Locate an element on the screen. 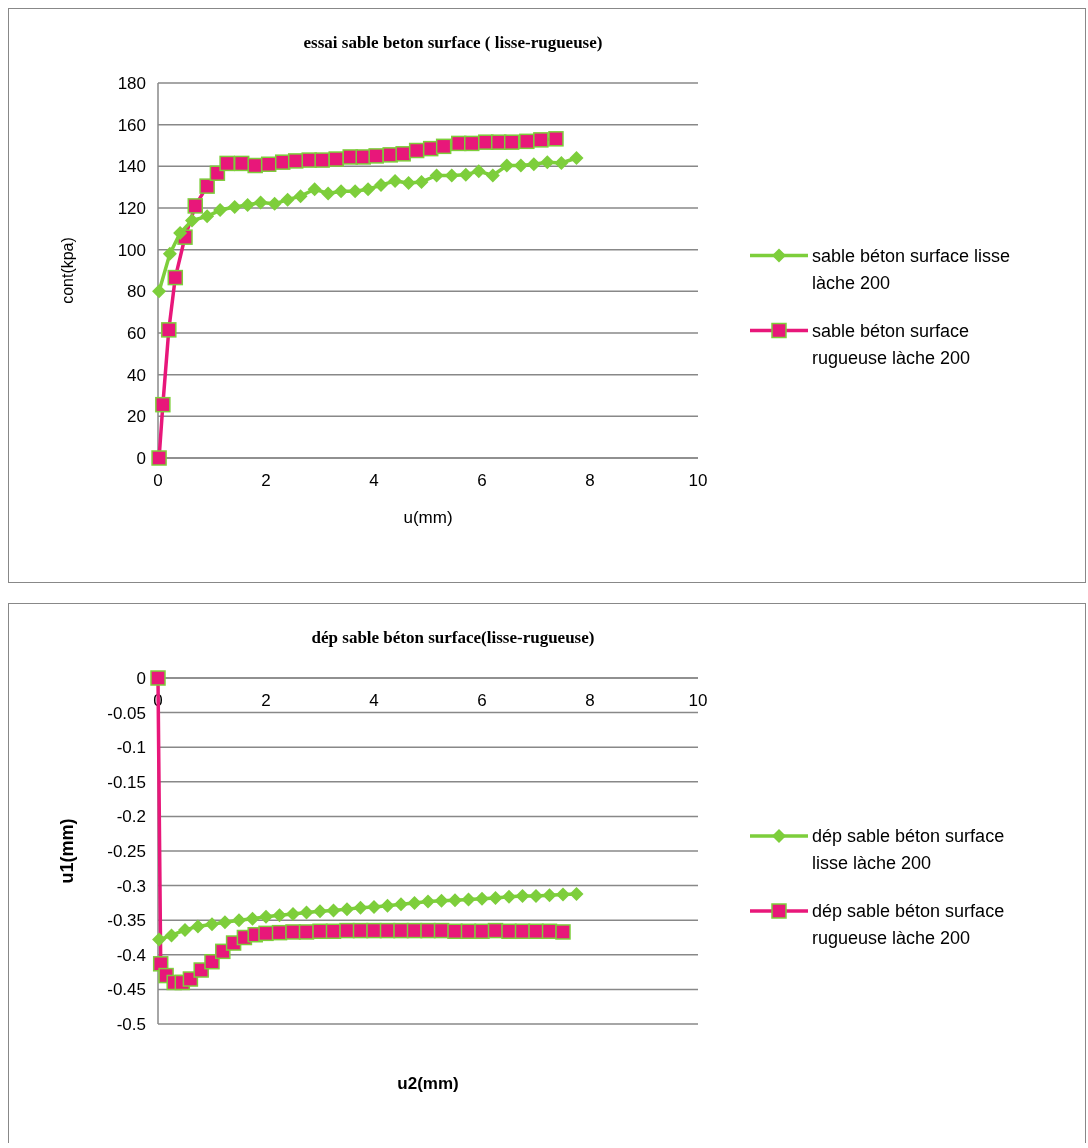  legend-label: dép sable béton surface lisse làche 200 is located at coordinates (908, 850).